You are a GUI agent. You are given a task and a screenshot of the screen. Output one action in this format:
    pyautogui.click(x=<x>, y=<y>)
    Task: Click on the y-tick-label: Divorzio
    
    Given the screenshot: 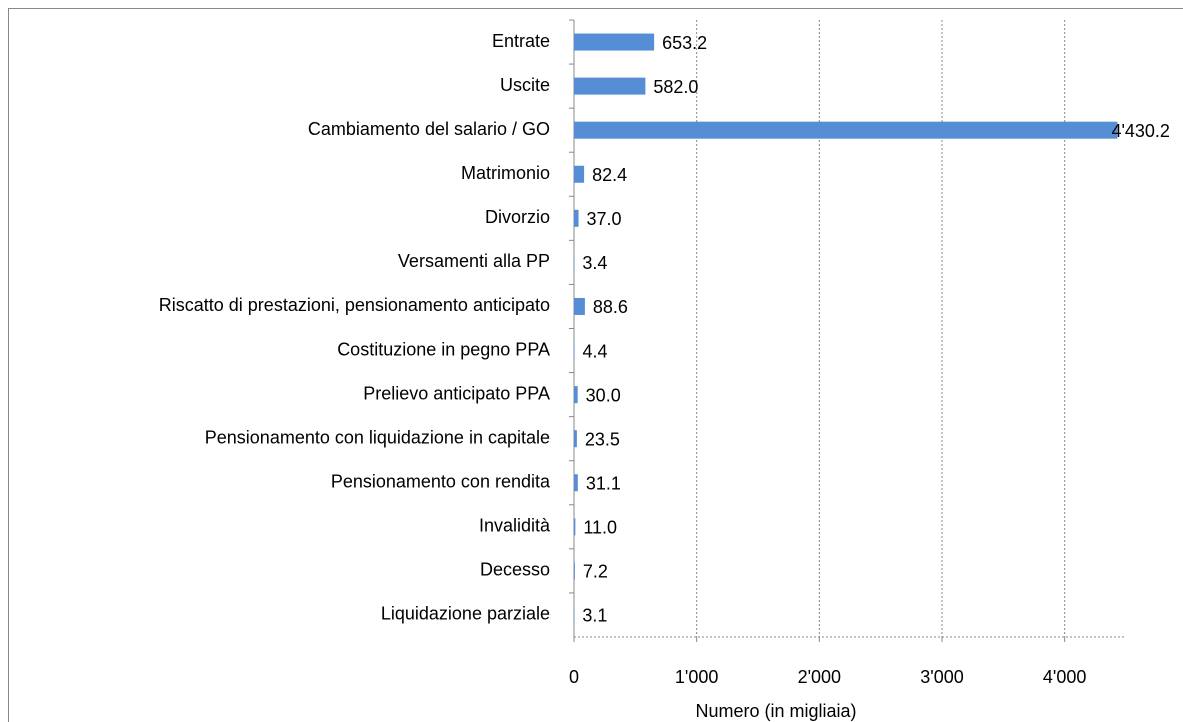 What is the action you would take?
    pyautogui.click(x=517, y=217)
    